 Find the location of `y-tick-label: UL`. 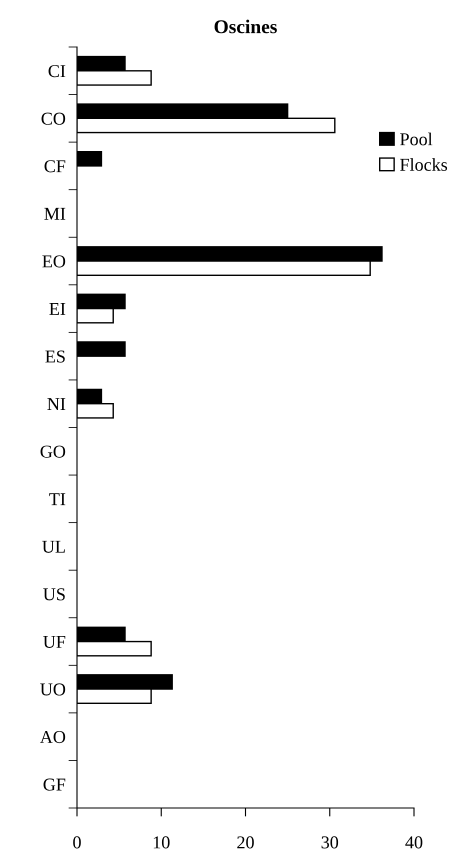

y-tick-label: UL is located at coordinates (53, 546).